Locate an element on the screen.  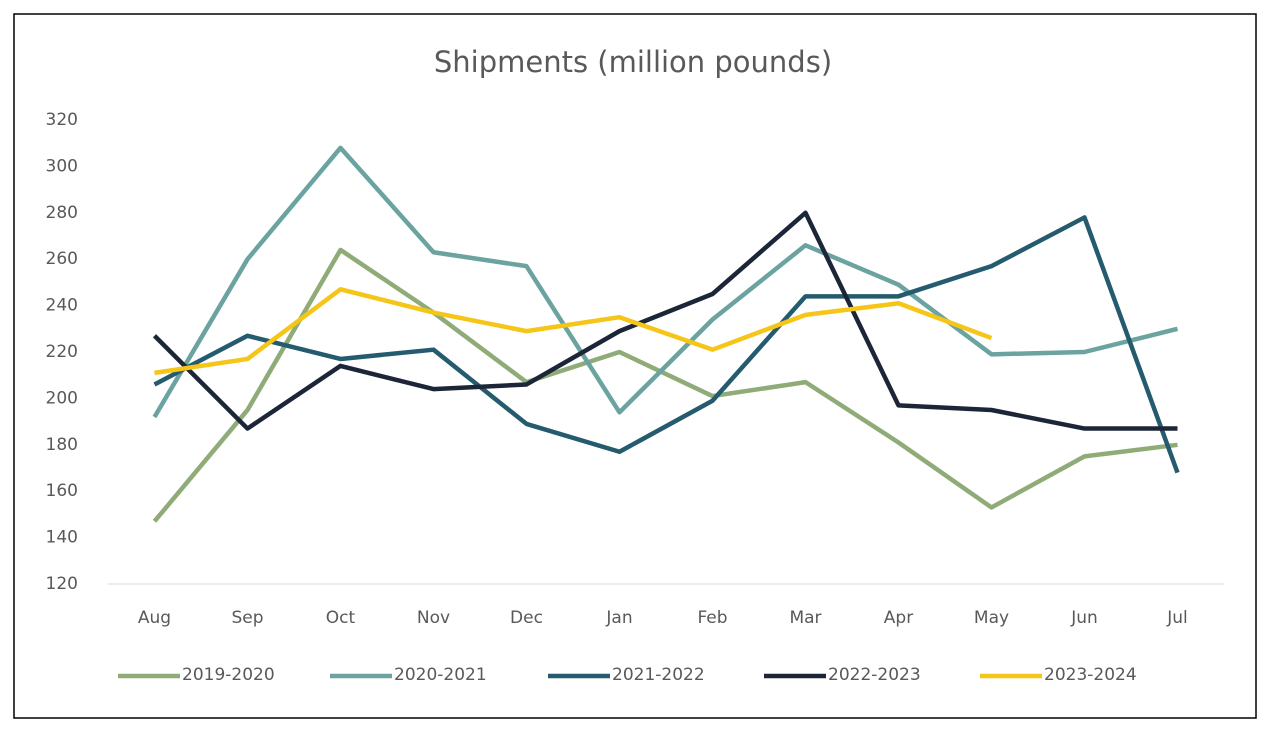
y-tick-label: 280 is located at coordinates (62, 213).